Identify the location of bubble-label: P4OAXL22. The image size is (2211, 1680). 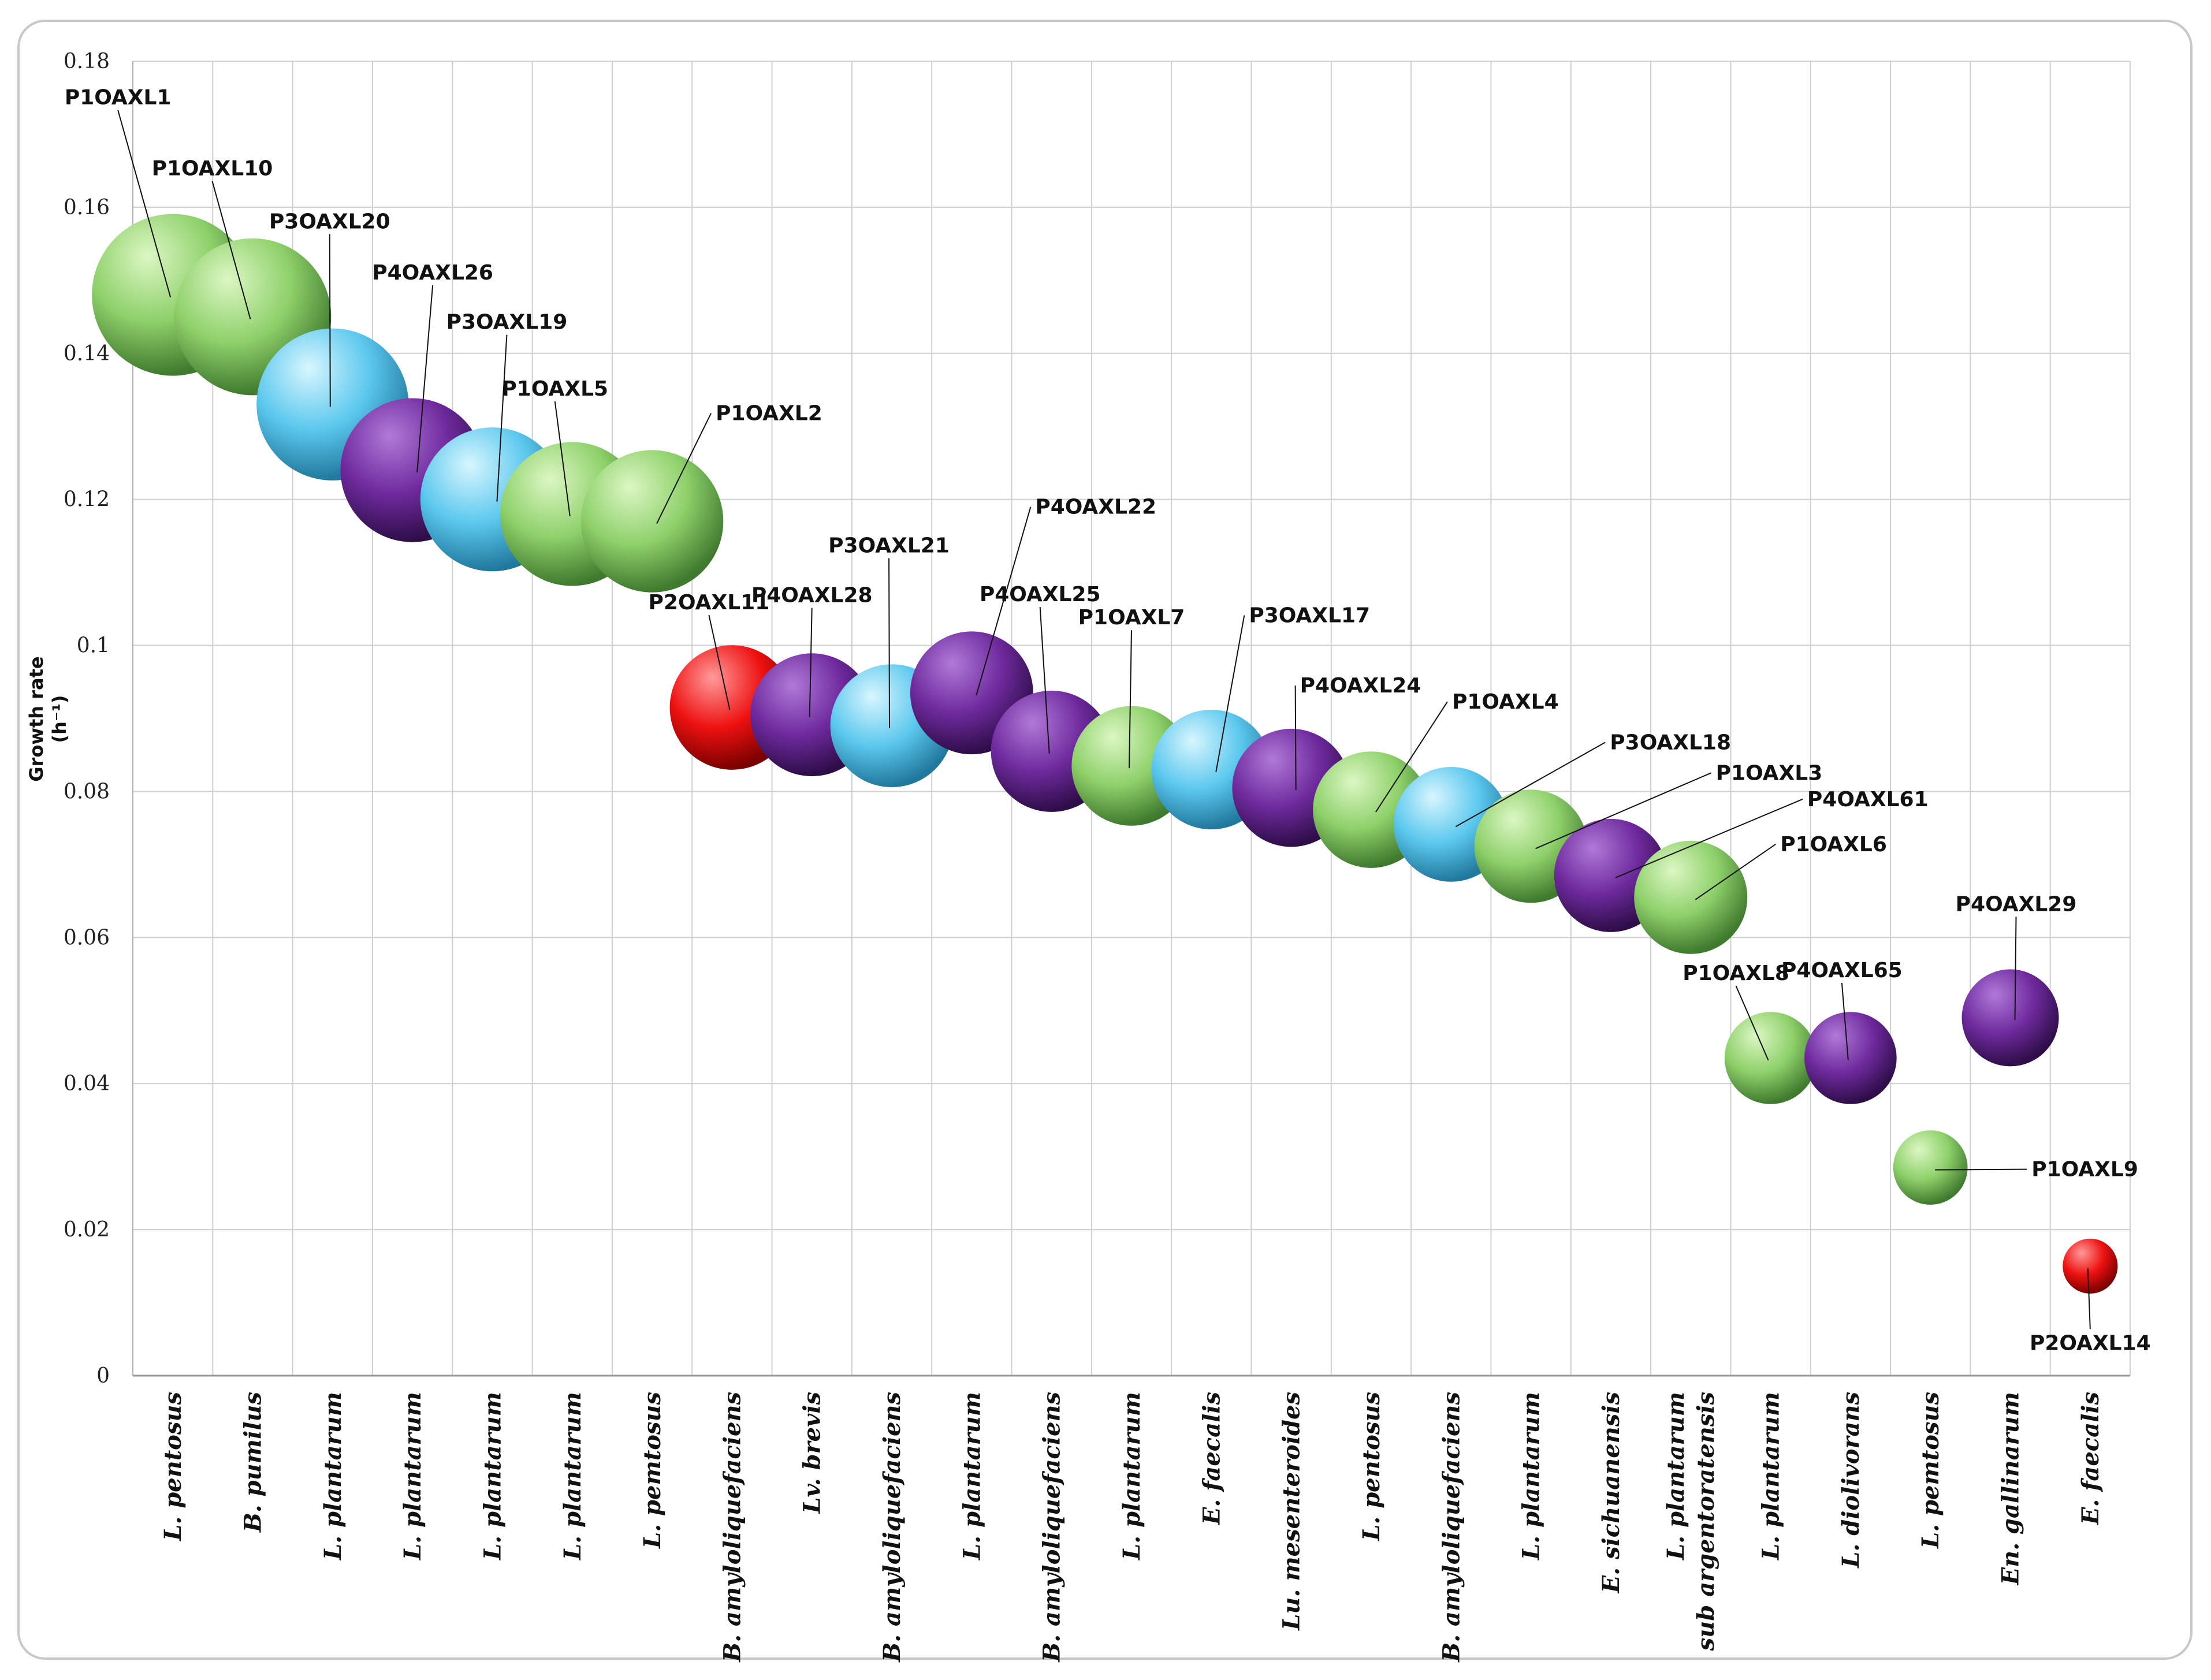
(1095, 508).